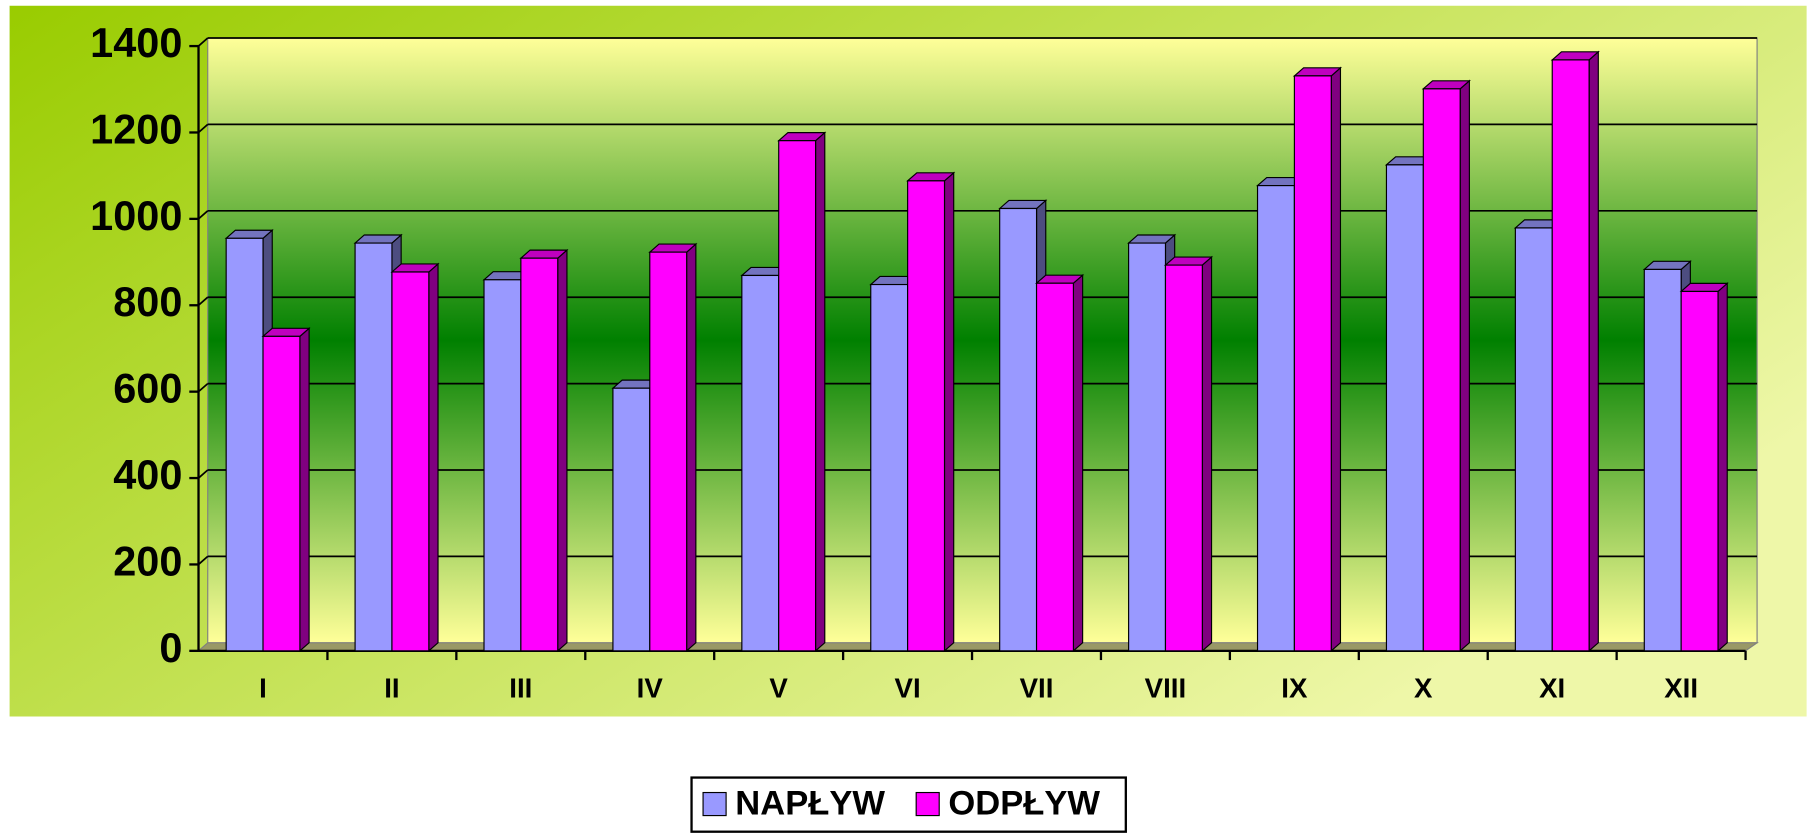 The width and height of the screenshot is (1807, 834). Describe the element at coordinates (136, 215) in the screenshot. I see `y-tick-label: 1000` at that location.